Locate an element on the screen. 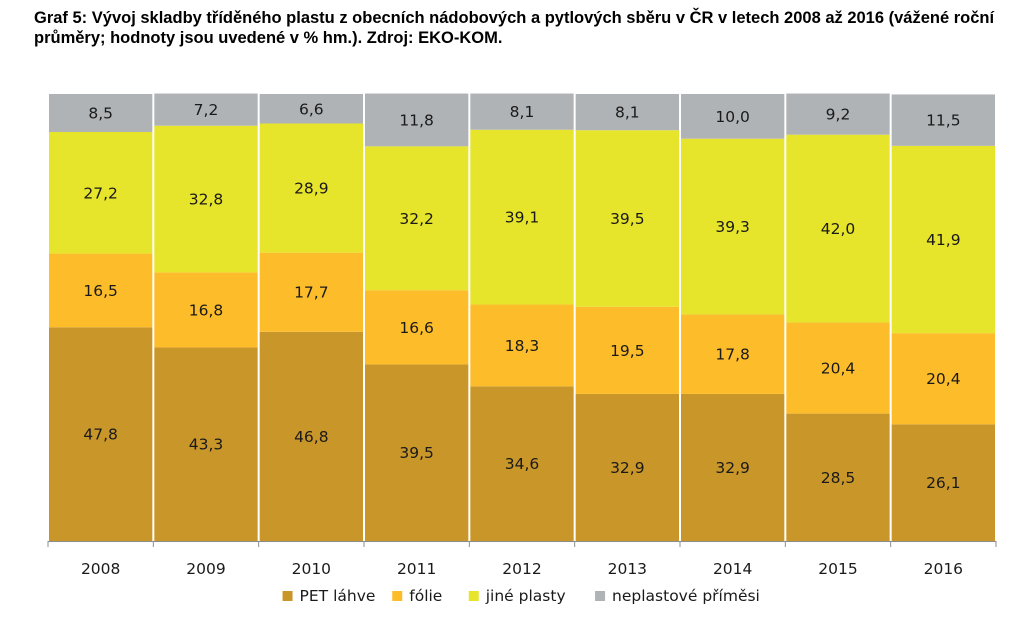 Image resolution: width=1036 pixels, height=617 pixels. x-tick-label-2009: 2009 is located at coordinates (205, 569).